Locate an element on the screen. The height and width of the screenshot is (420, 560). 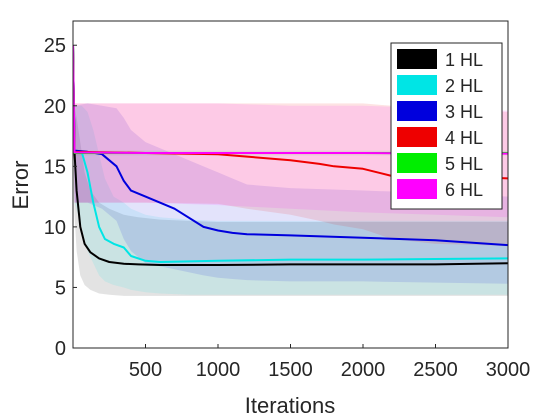
legend-swatch-5-hl is located at coordinates (417, 163).